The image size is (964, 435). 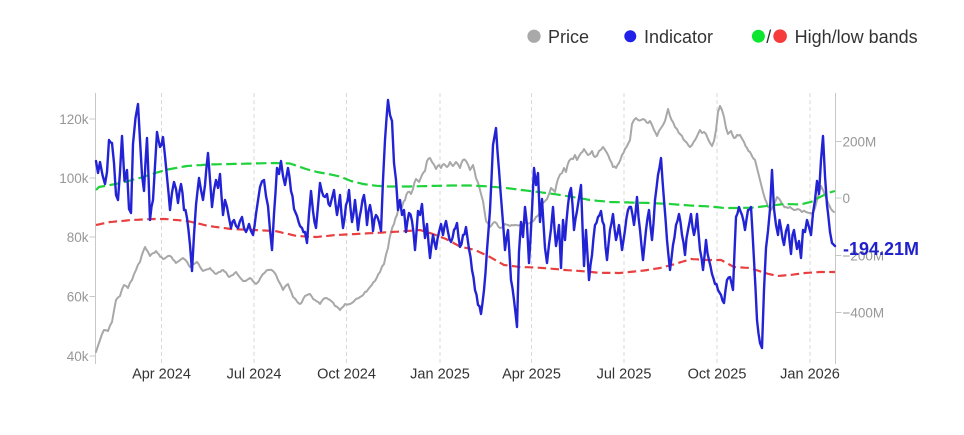 I want to click on svg-text: Jul 2024, so click(x=254, y=375).